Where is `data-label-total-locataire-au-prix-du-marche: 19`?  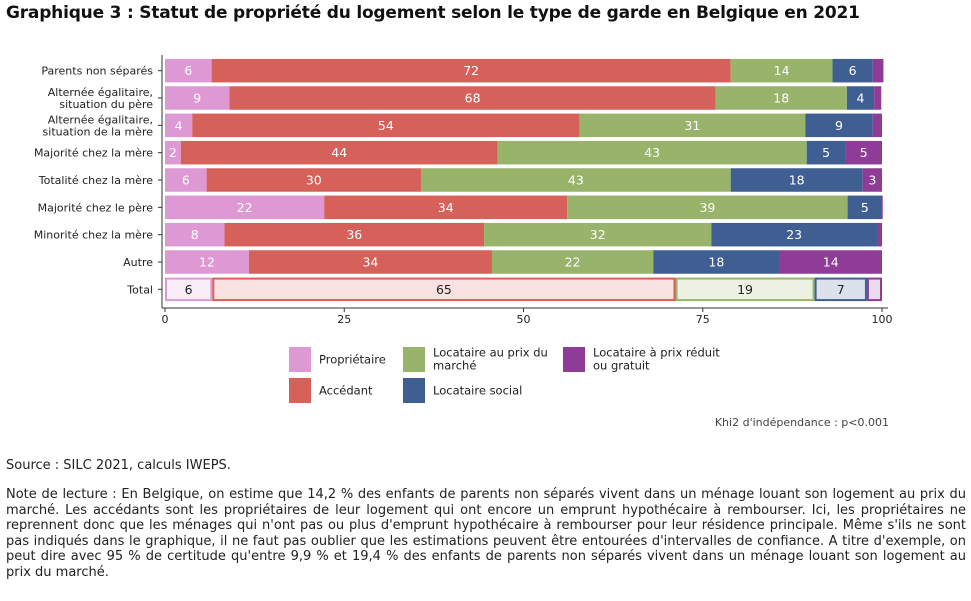 data-label-total-locataire-au-prix-du-marche: 19 is located at coordinates (745, 289).